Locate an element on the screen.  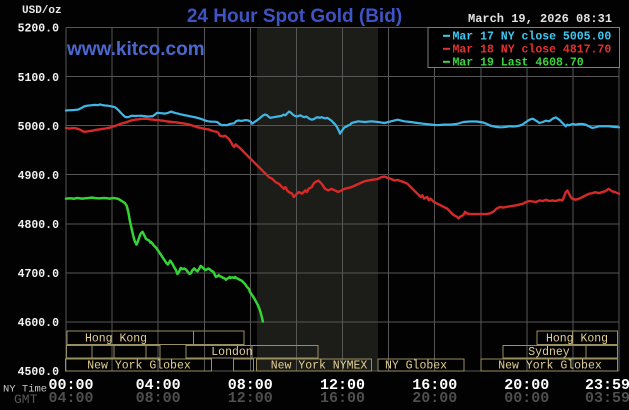
svg-text: 23:59 is located at coordinates (607, 385).